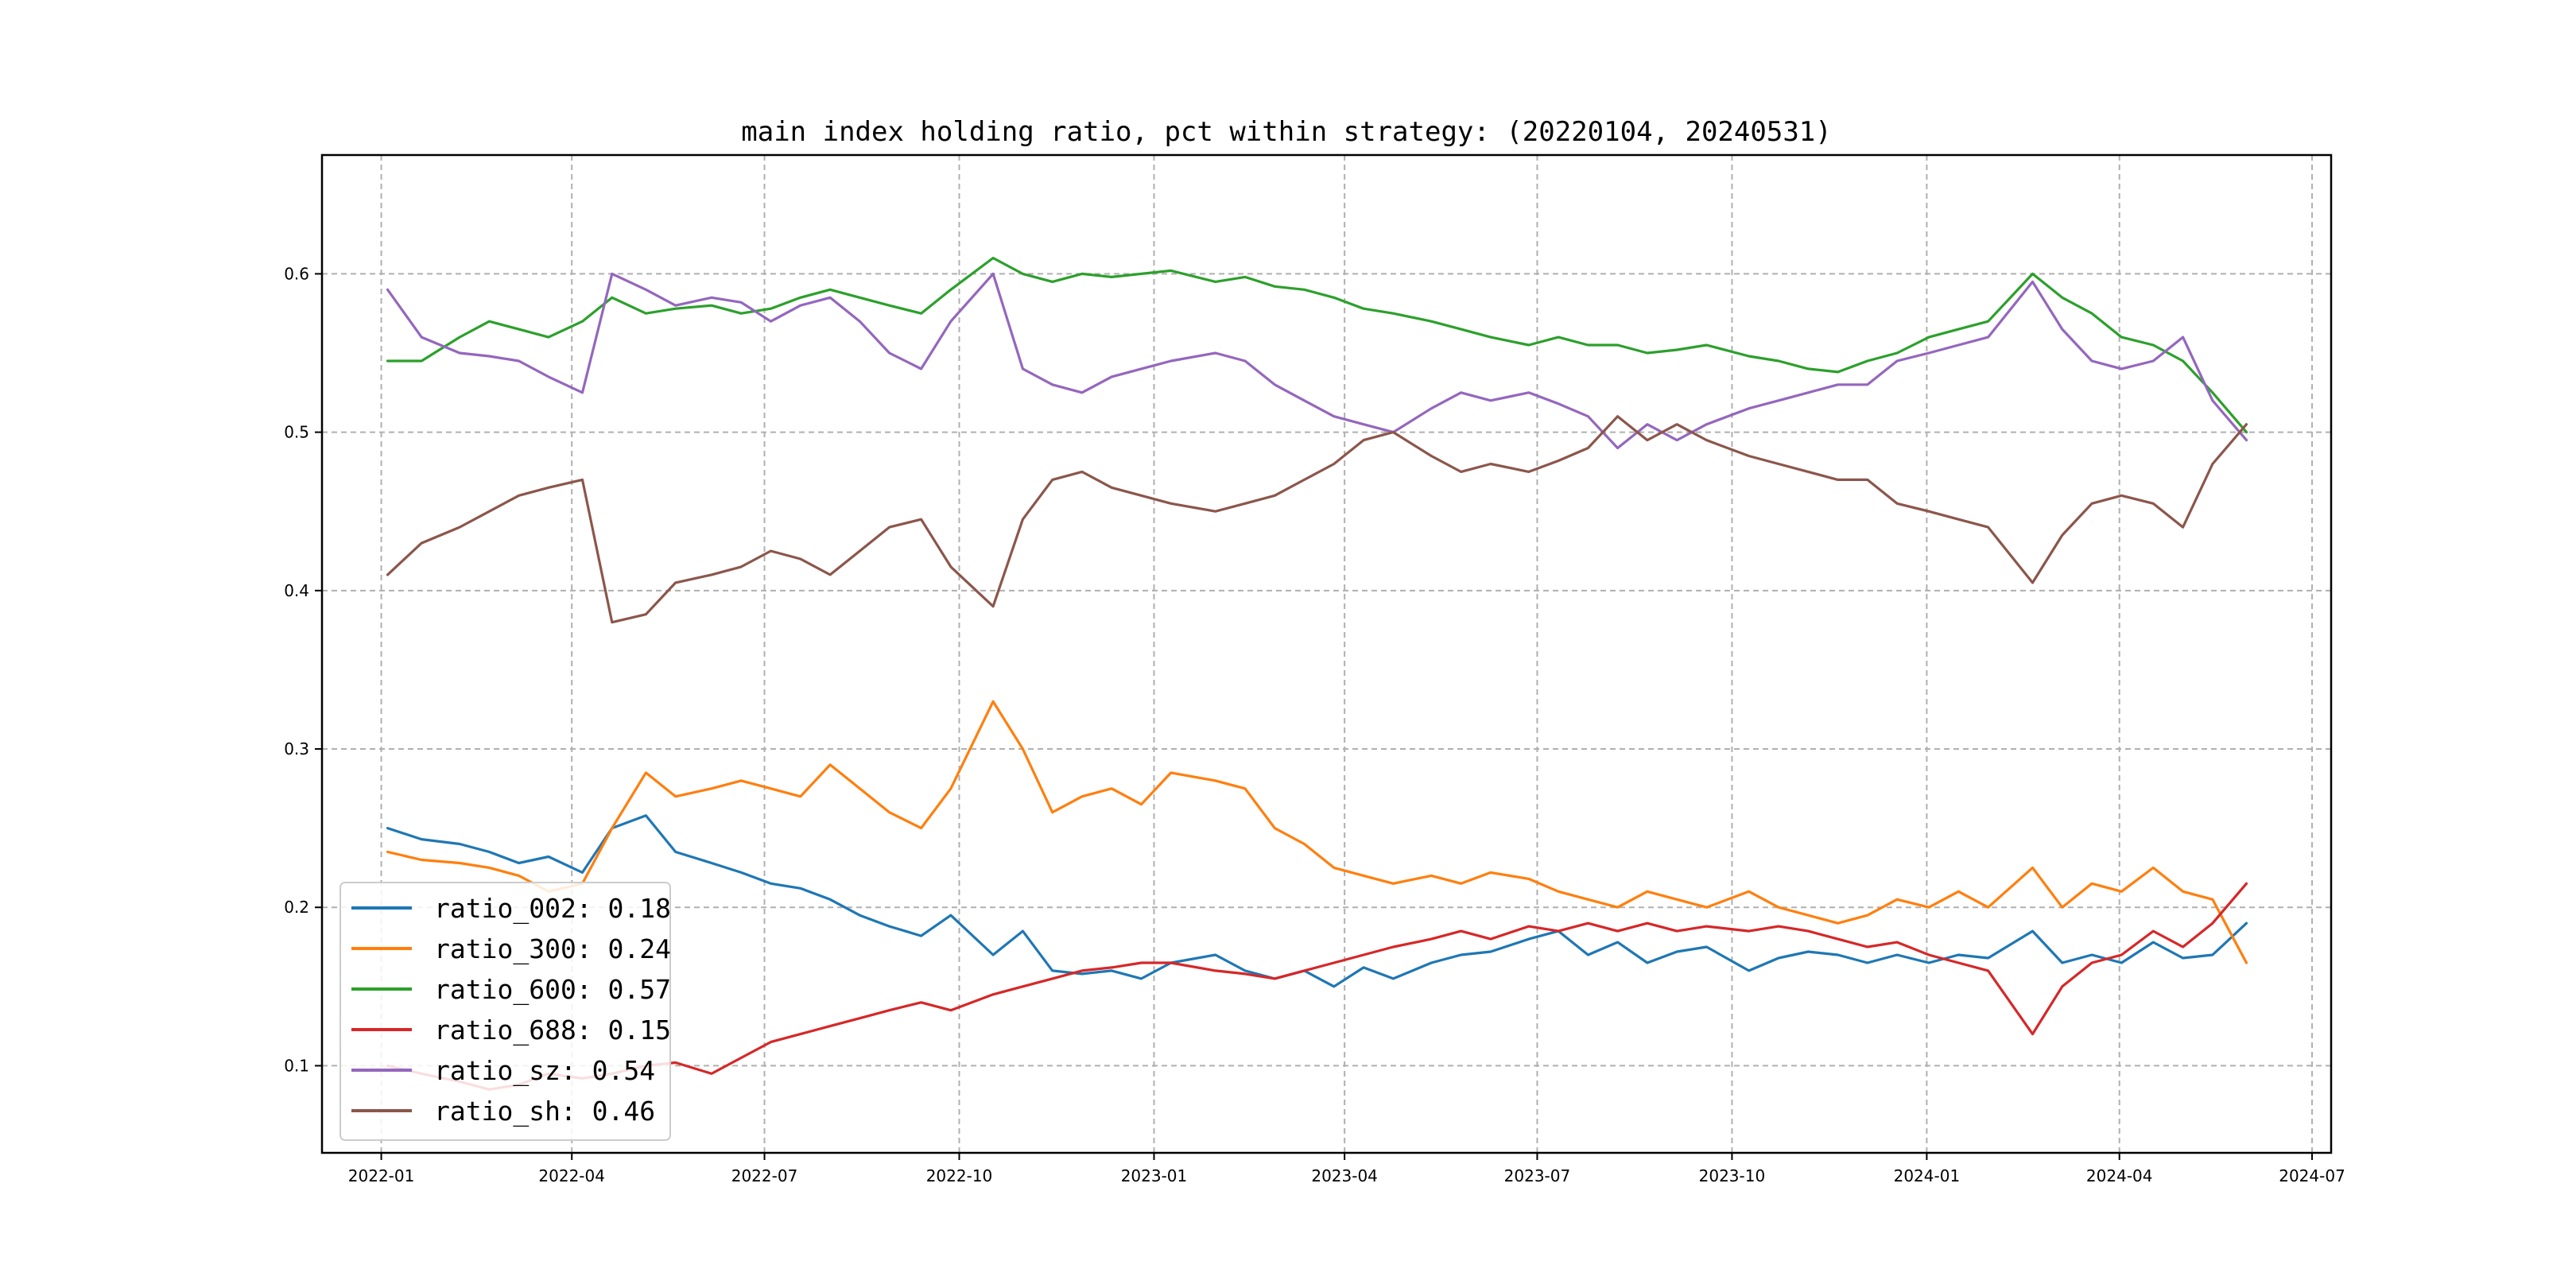 Image resolution: width=2576 pixels, height=1288 pixels. Describe the element at coordinates (296, 590) in the screenshot. I see `y-tick-label: 0.4` at that location.